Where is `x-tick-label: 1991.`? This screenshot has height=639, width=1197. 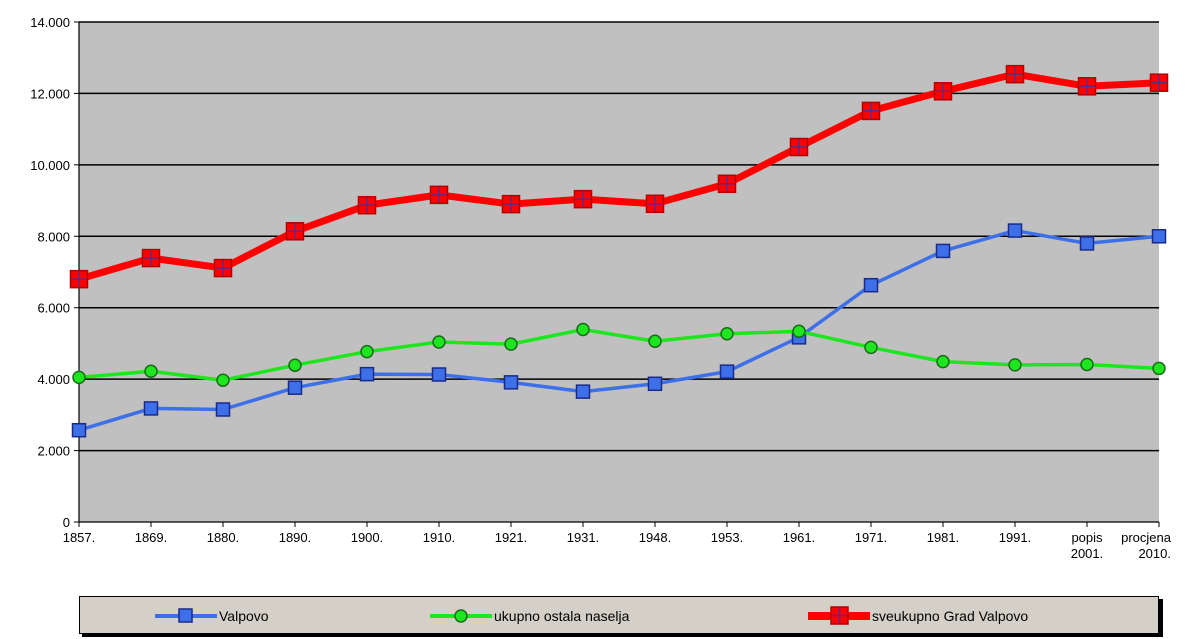 x-tick-label: 1991. is located at coordinates (1015, 537).